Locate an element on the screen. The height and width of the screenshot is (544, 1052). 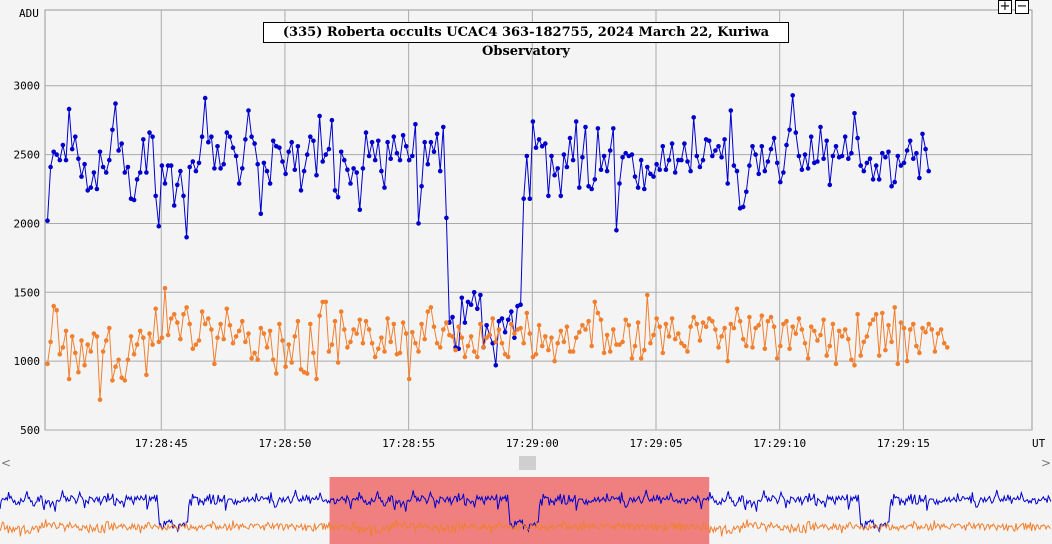
overview-selection-window is located at coordinates (519, 510).